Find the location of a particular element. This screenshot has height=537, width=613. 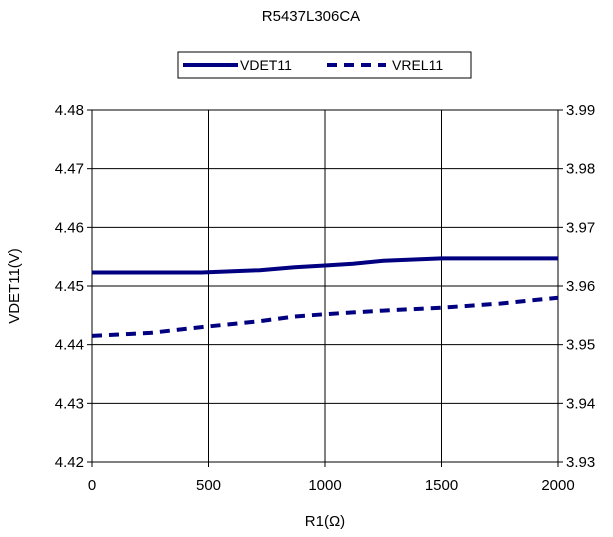

series-lines is located at coordinates (325, 297).